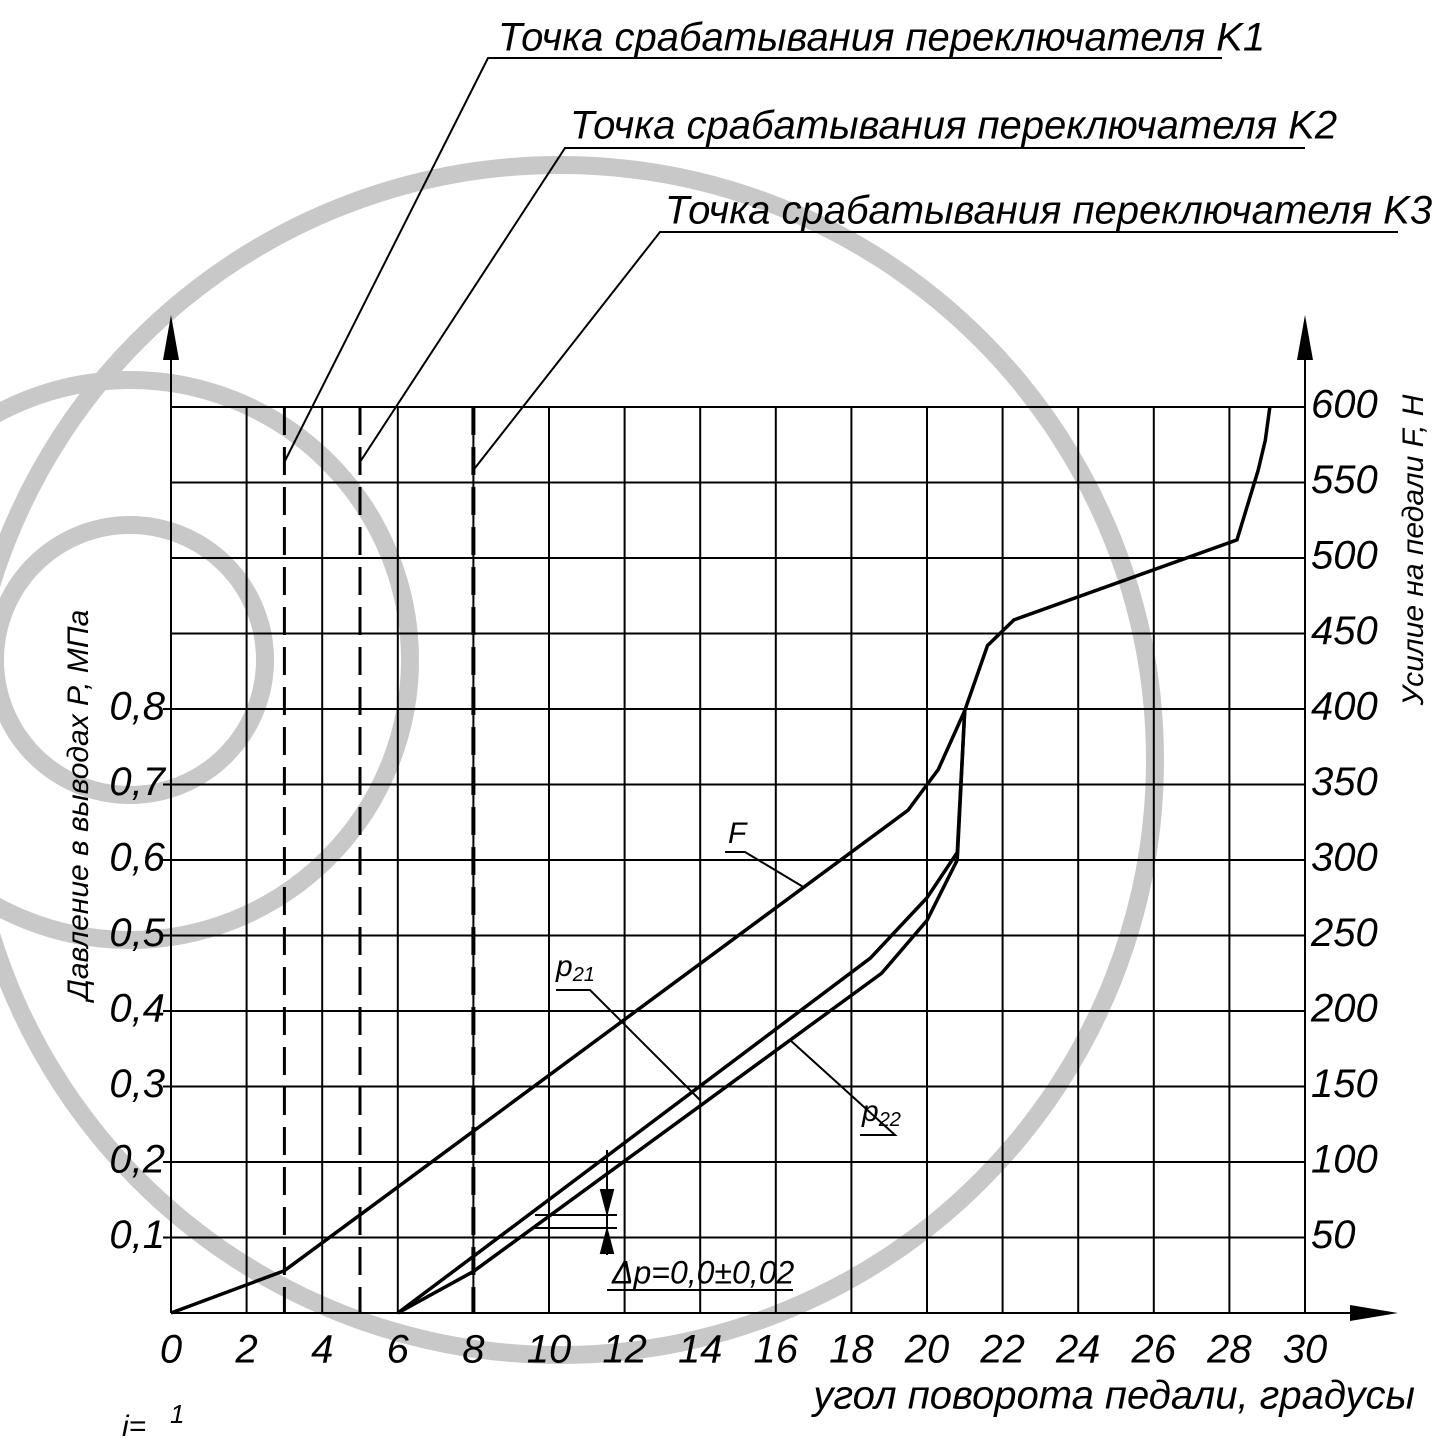 This screenshot has height=1439, width=1432. I want to click on y-tick-label: 0,1, so click(137, 1235).